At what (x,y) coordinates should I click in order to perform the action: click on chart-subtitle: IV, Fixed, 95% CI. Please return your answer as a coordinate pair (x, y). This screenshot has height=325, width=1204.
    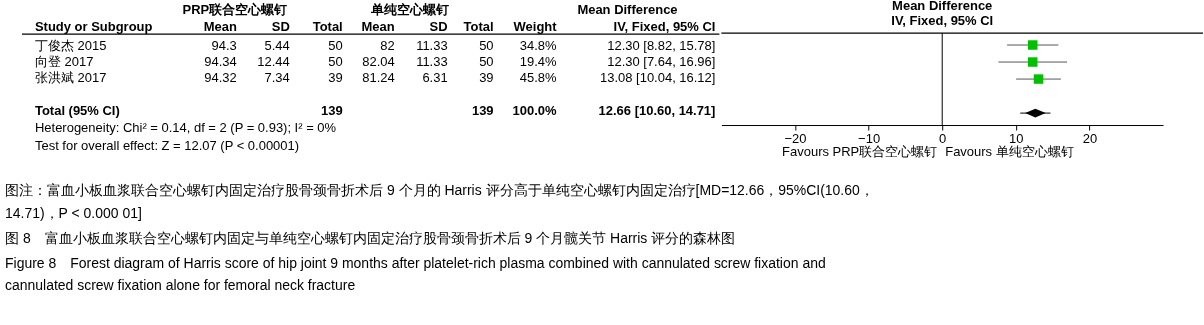
    Looking at the image, I should click on (942, 21).